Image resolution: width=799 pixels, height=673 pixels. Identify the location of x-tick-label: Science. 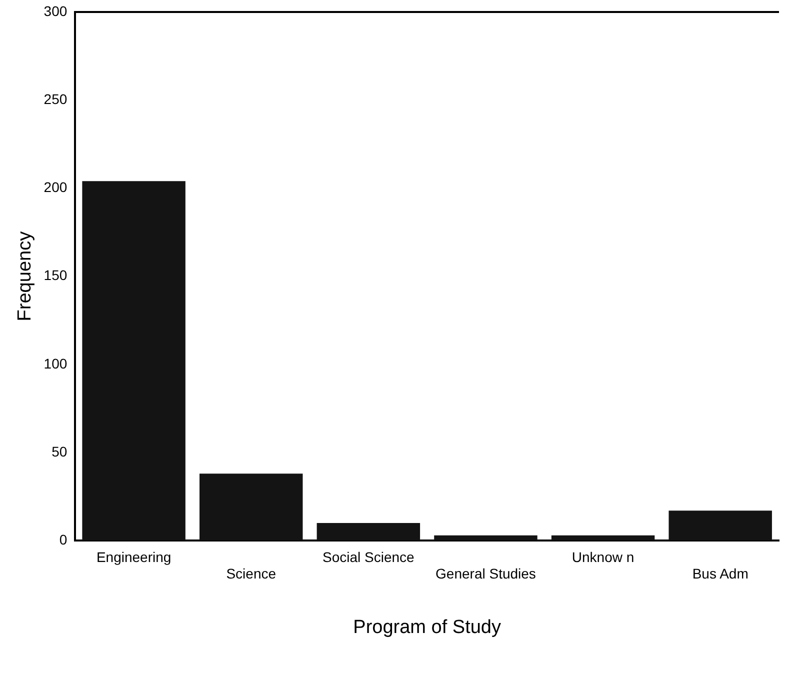
(251, 574).